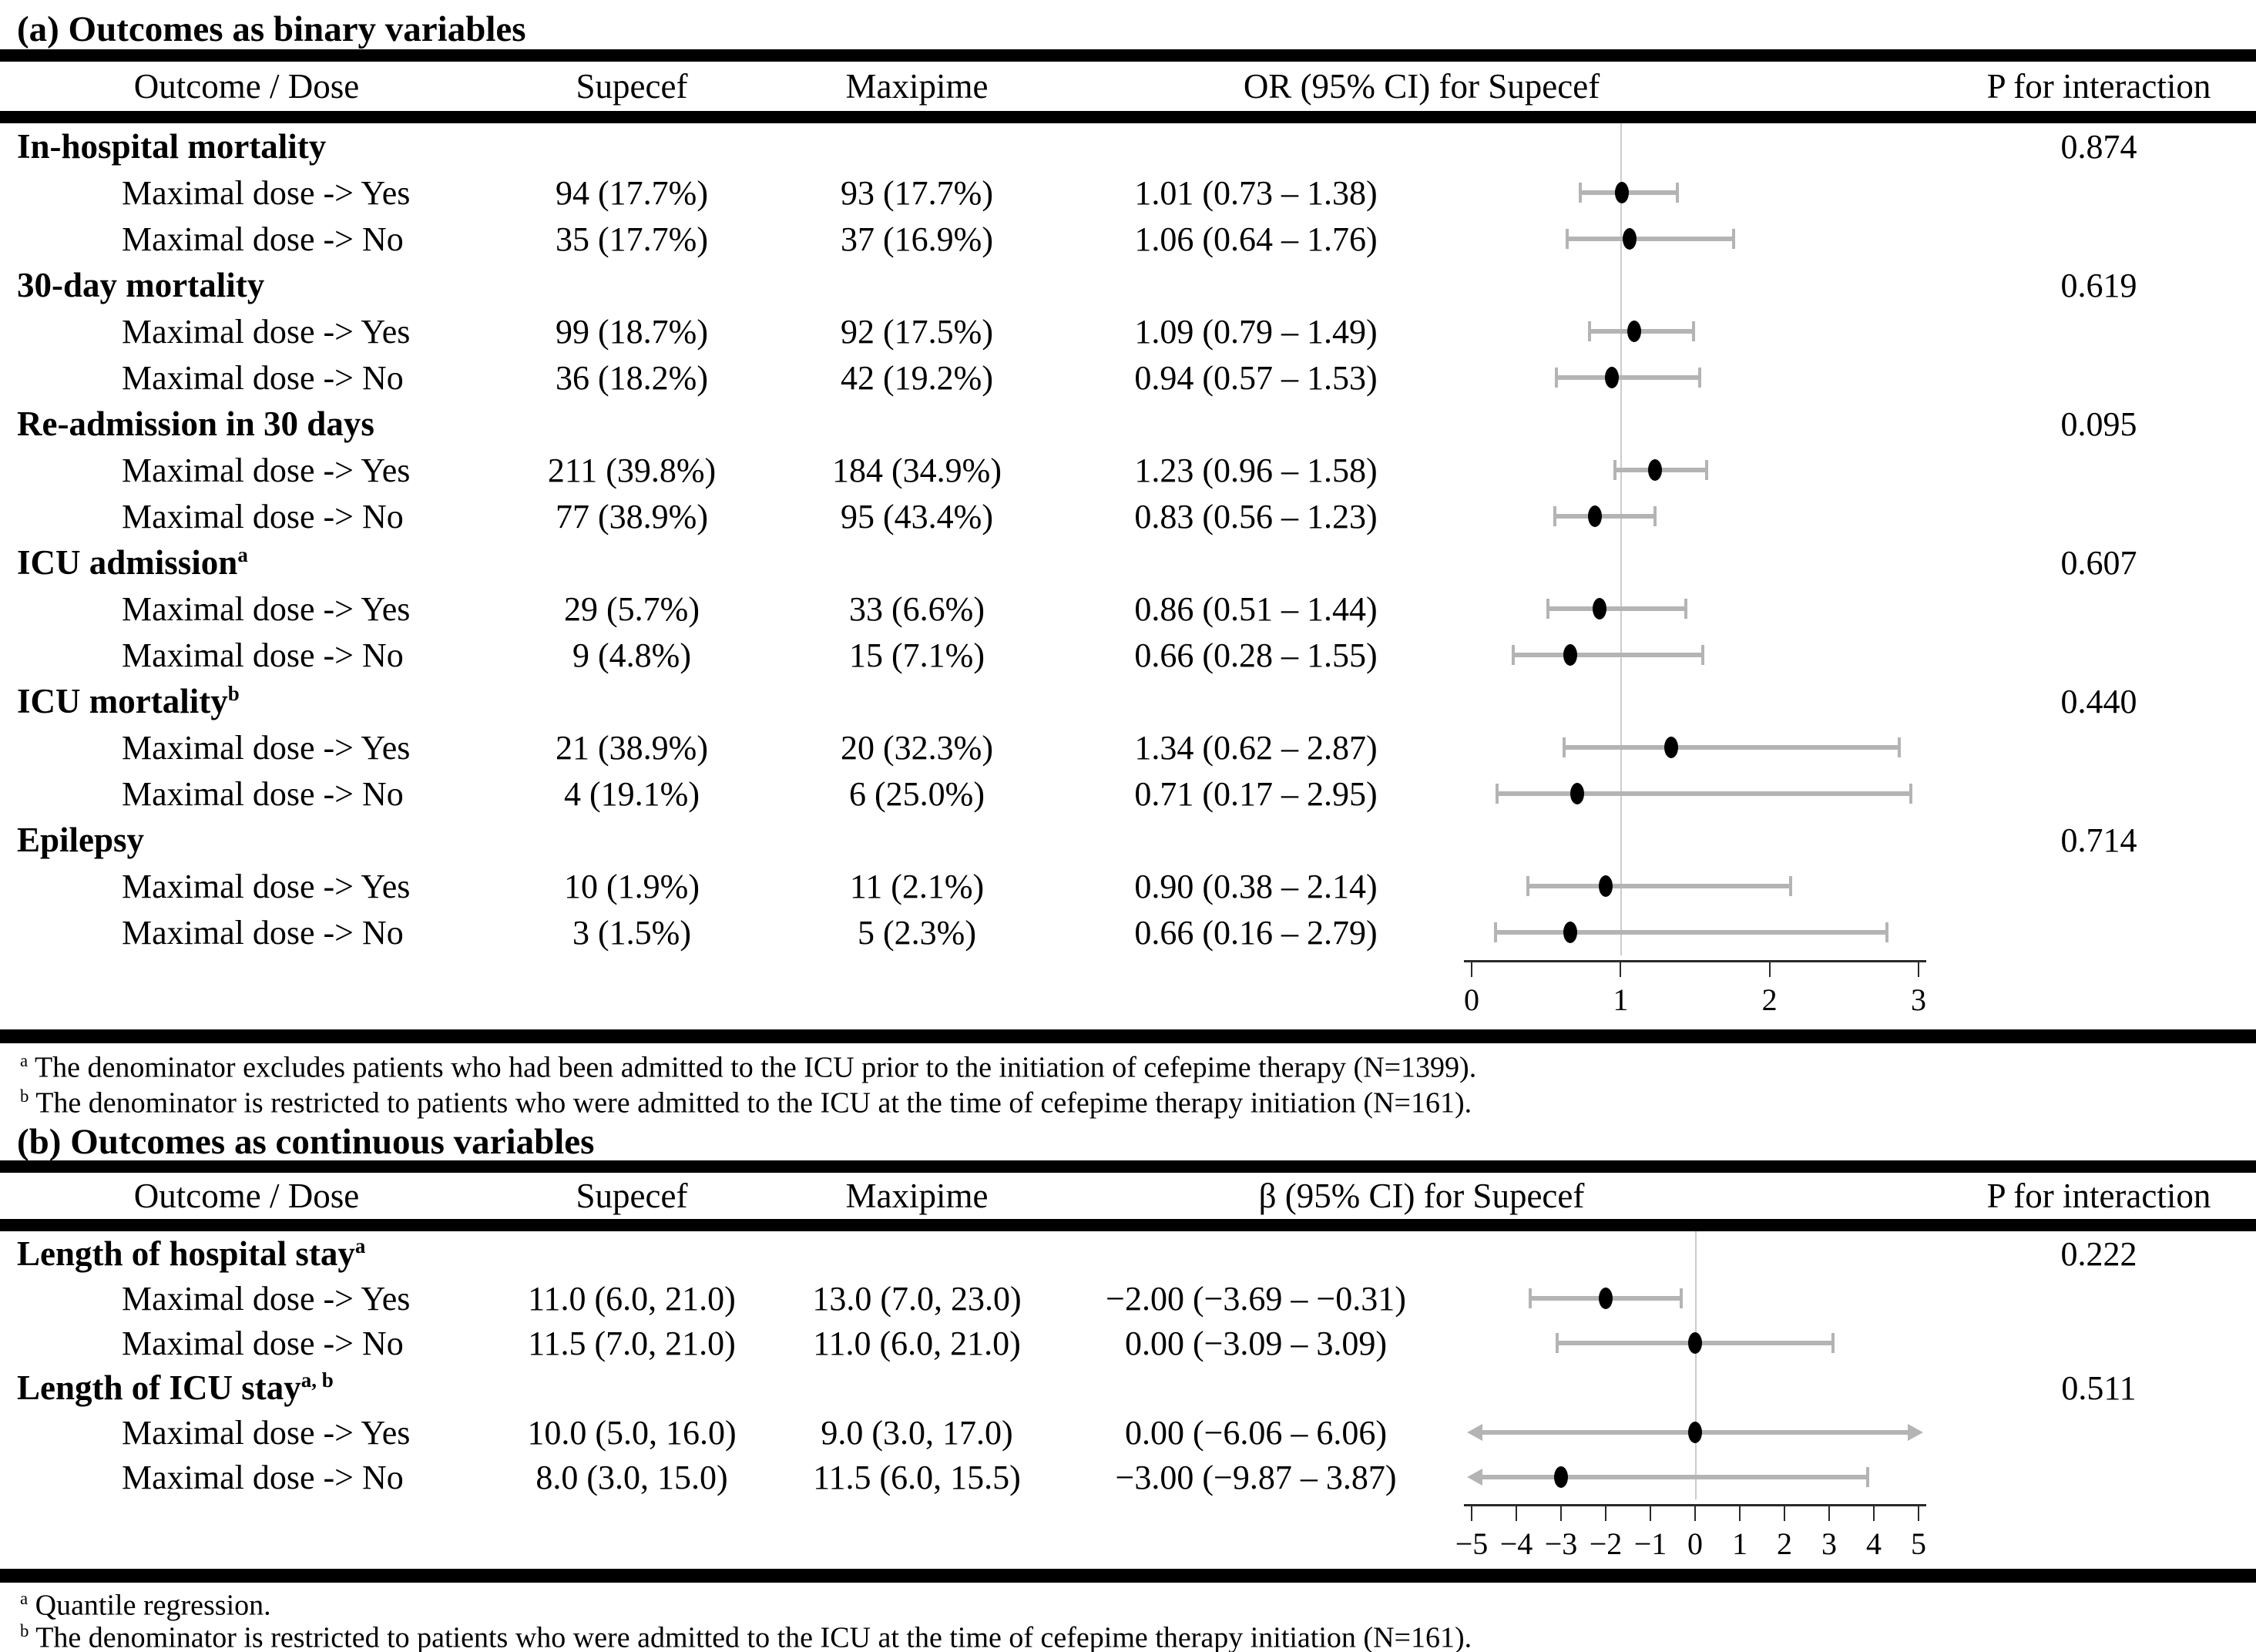 The image size is (2256, 1652). Describe the element at coordinates (1256, 377) in the screenshot. I see `effect-ci-text: 0.94 (0.57 – 1.53)` at that location.